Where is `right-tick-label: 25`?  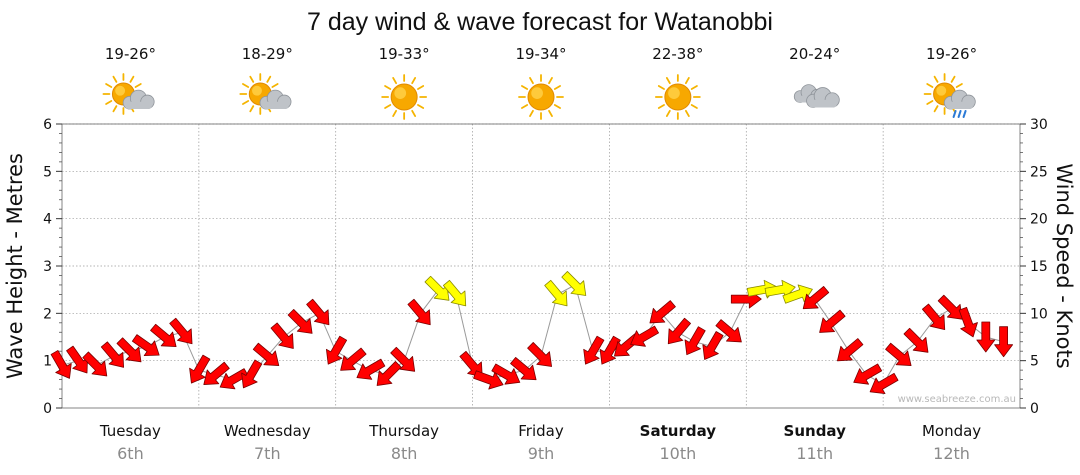 right-tick-label: 25 is located at coordinates (1039, 172).